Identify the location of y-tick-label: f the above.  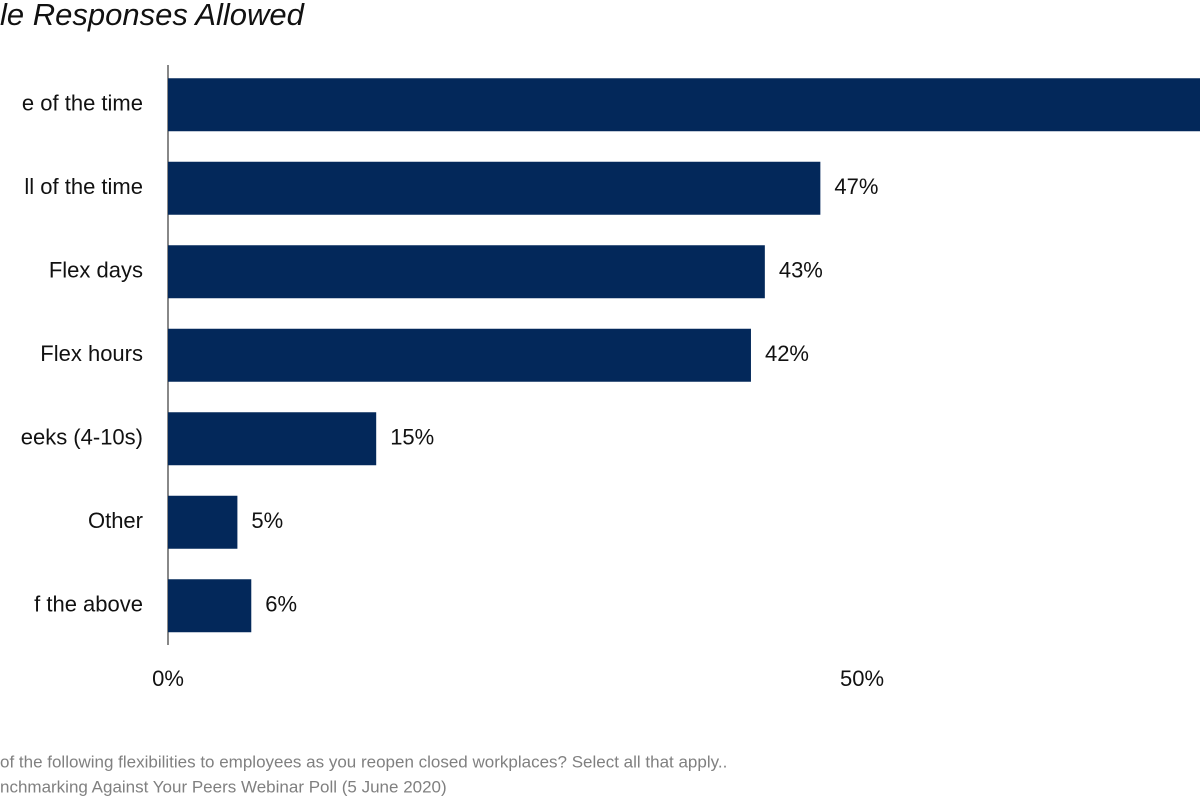
(88, 604).